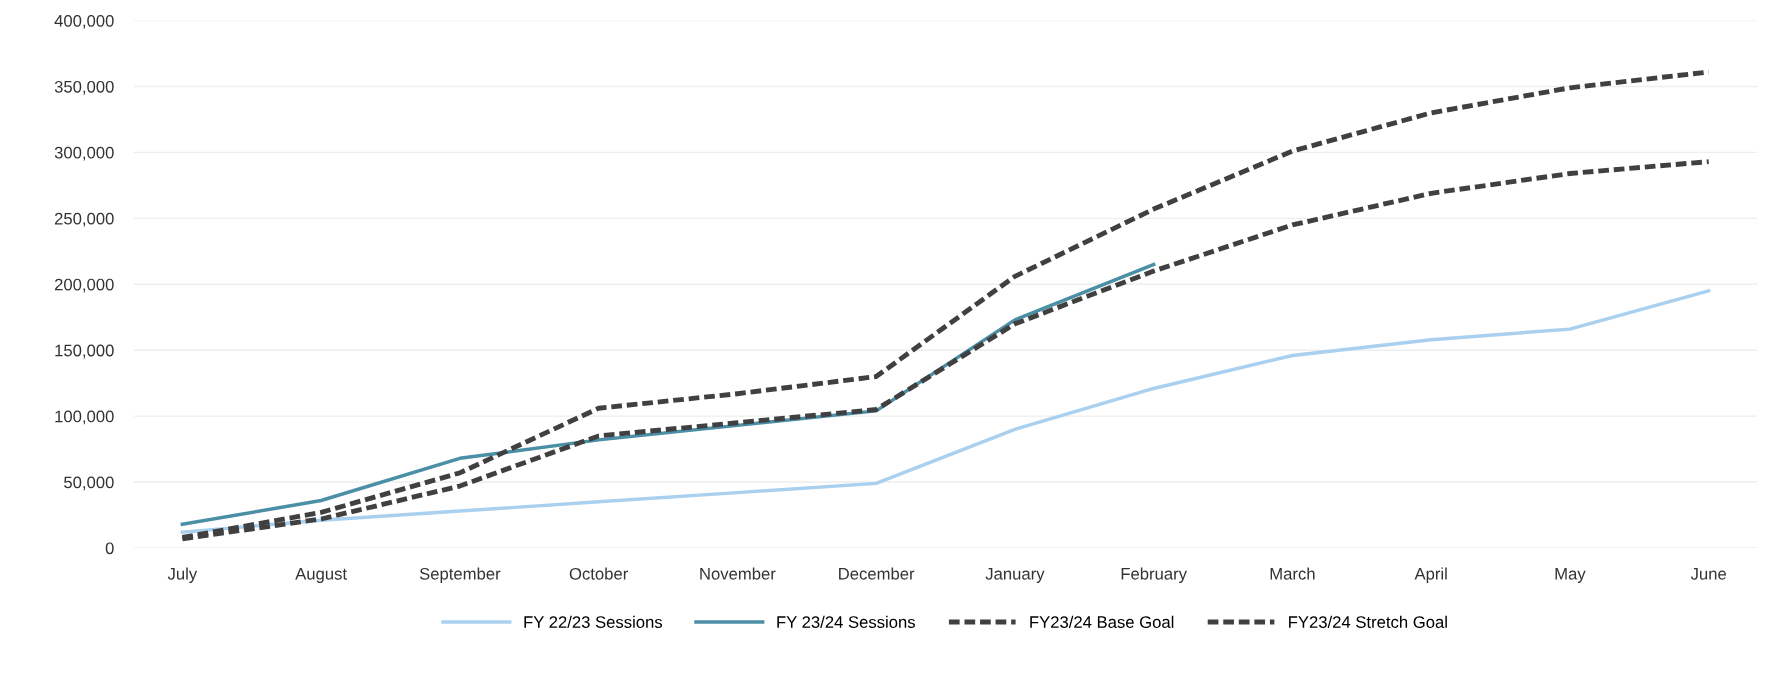  I want to click on y-tick-label: 200,000, so click(84, 285).